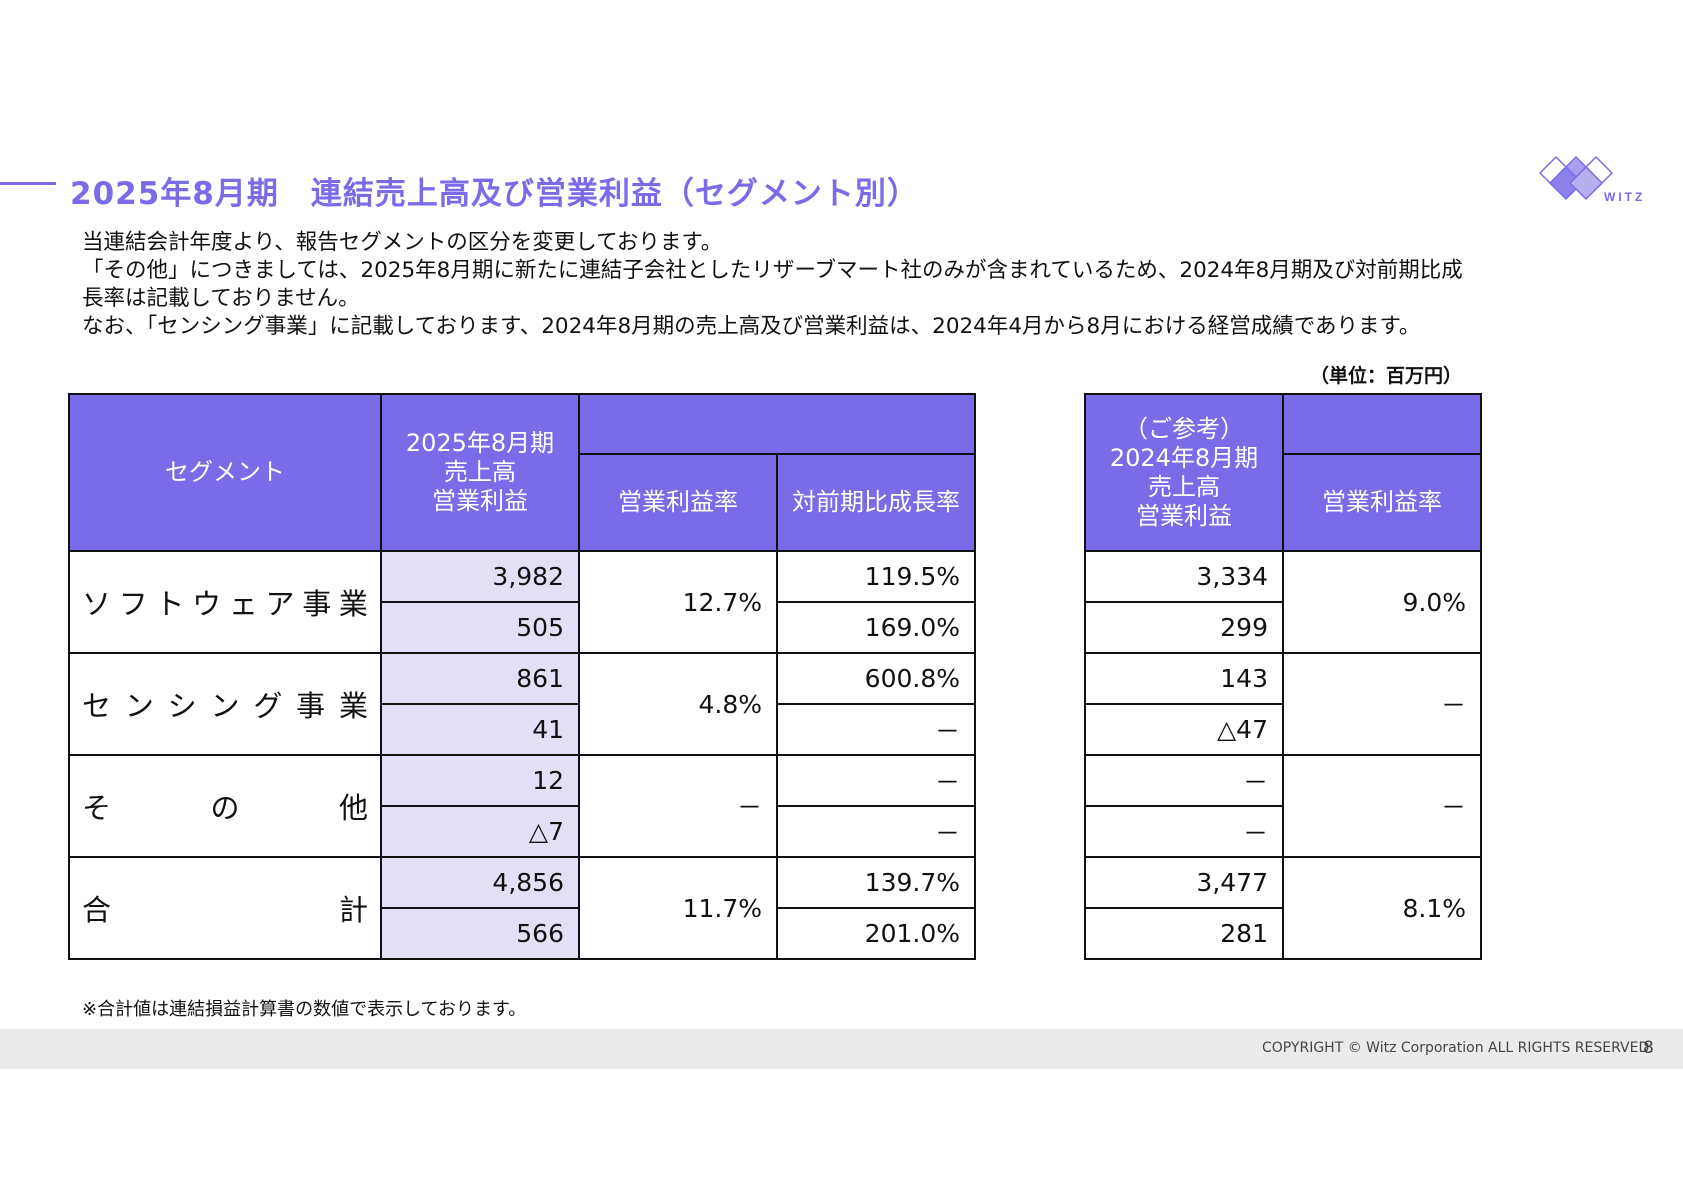 The height and width of the screenshot is (1190, 1683). What do you see at coordinates (876, 933) in the screenshot?
I see `yoy-profit-cell: 201.0%` at bounding box center [876, 933].